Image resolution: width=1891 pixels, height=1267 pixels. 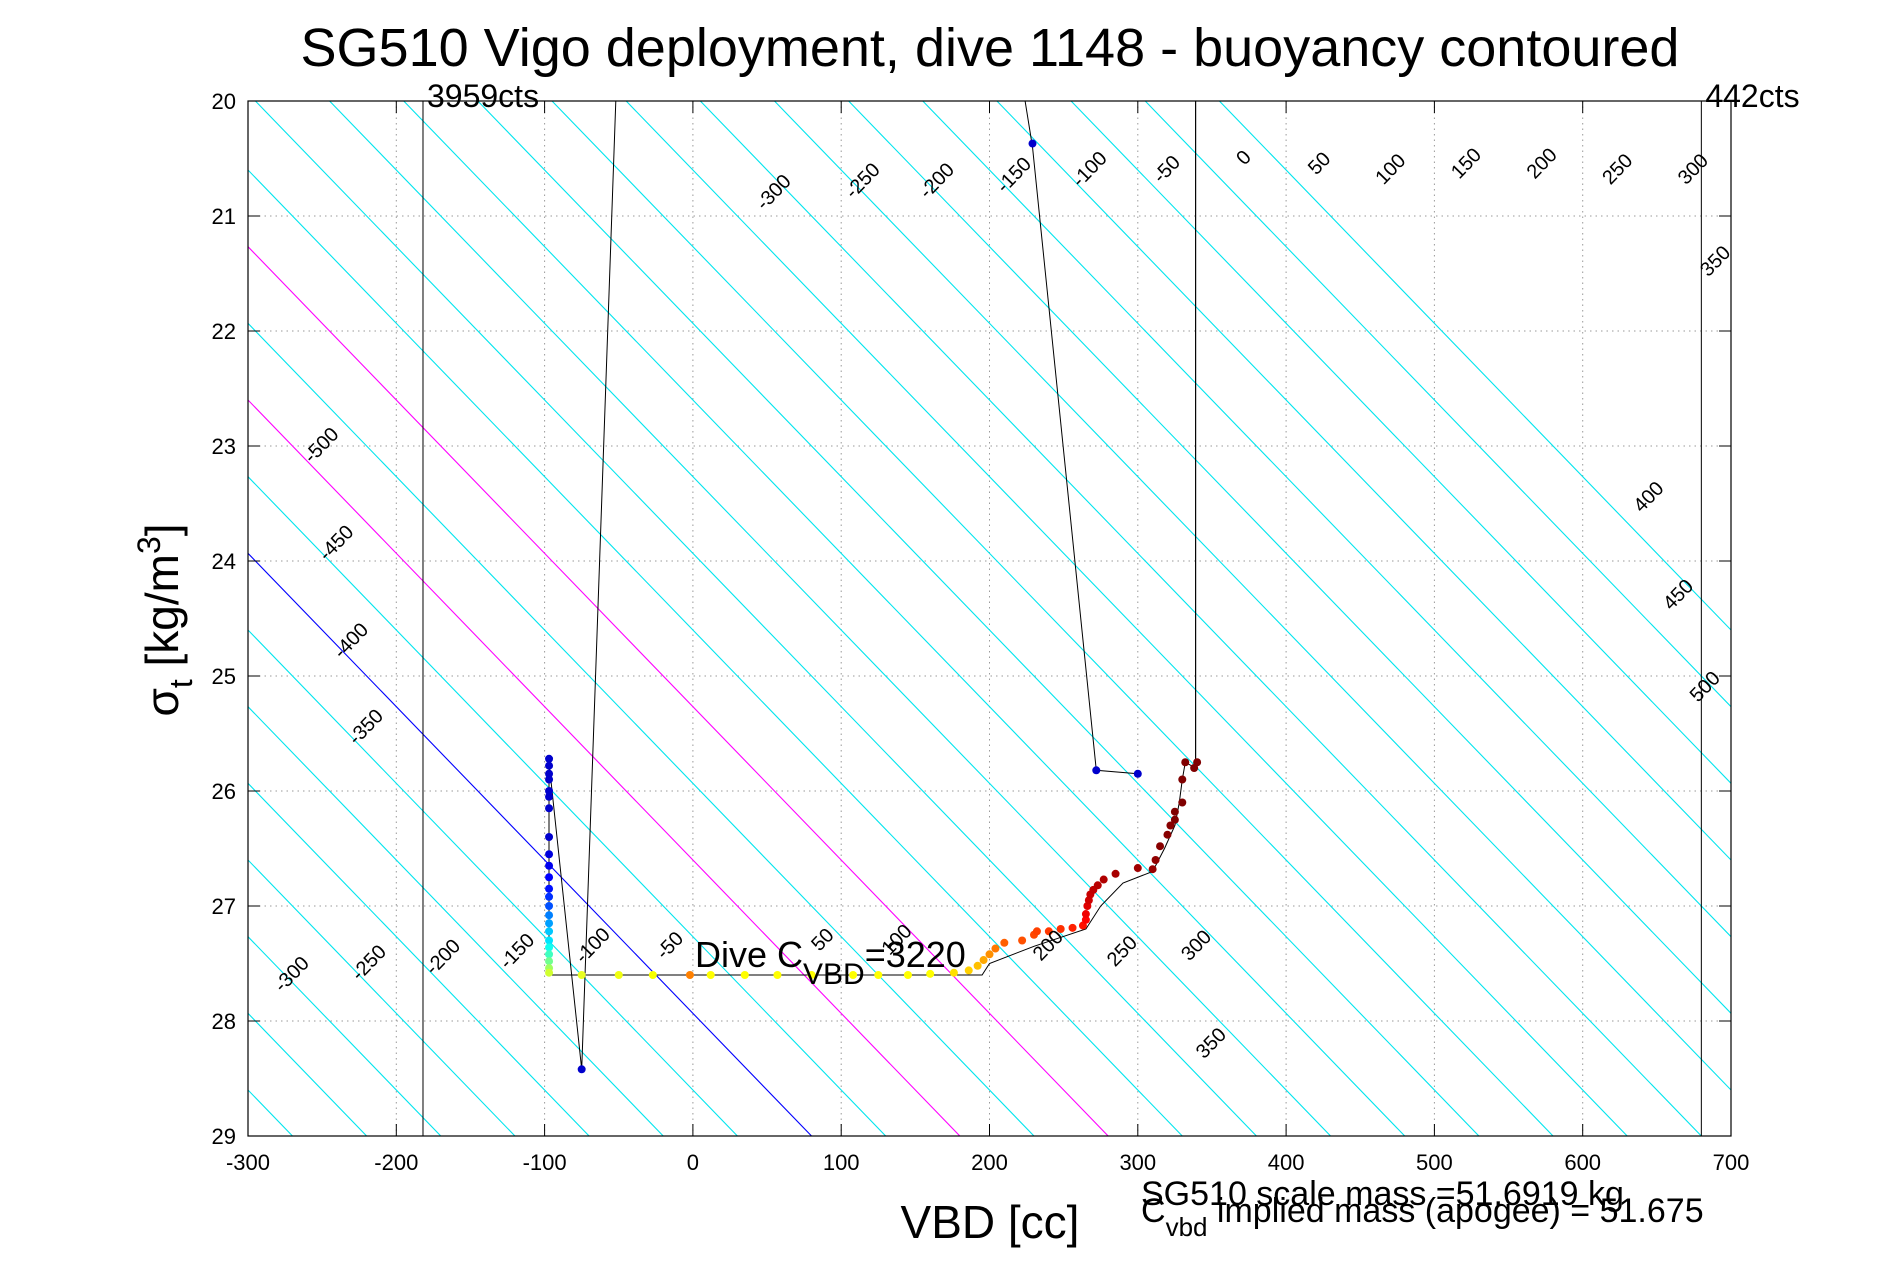 What do you see at coordinates (990, 1222) in the screenshot?
I see `x-axis-label: VBD [cc]` at bounding box center [990, 1222].